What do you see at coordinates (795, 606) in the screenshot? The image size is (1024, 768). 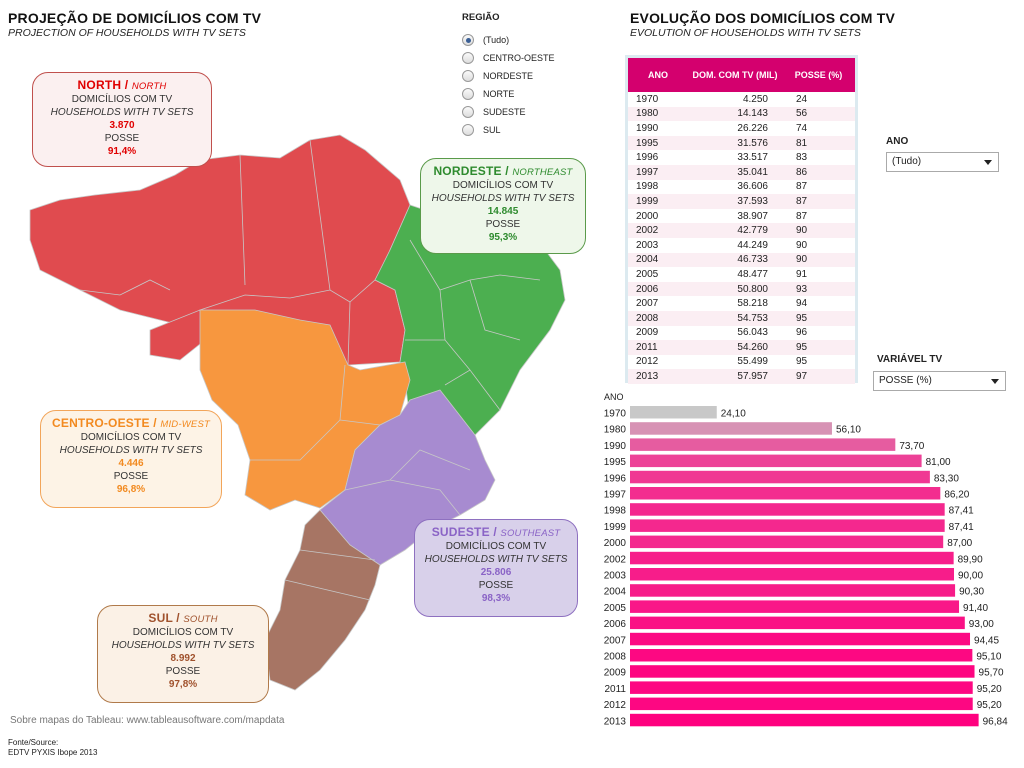 I see `bar-2005` at bounding box center [795, 606].